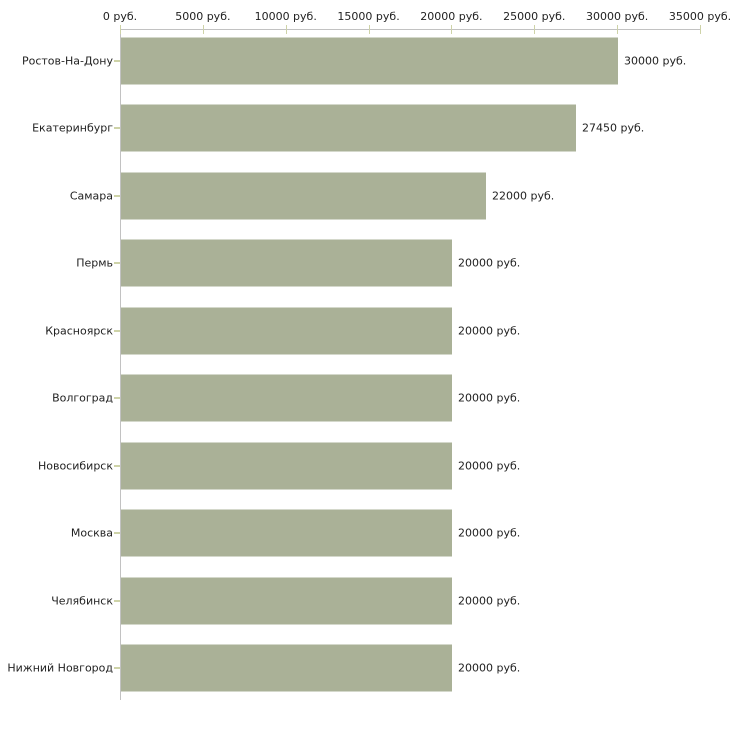  What do you see at coordinates (67, 60) in the screenshot?
I see `category-label: Ростов-На-Дону` at bounding box center [67, 60].